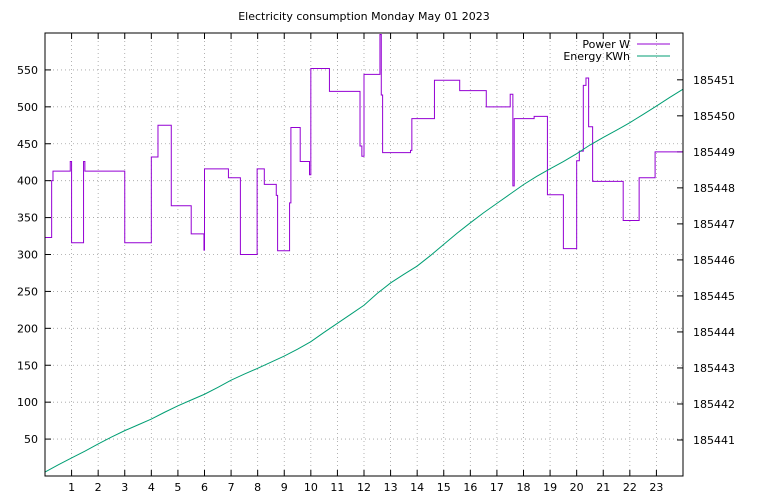 This screenshot has width=768, height=500. Describe the element at coordinates (27, 365) in the screenshot. I see `y-tick-label: 150` at that location.